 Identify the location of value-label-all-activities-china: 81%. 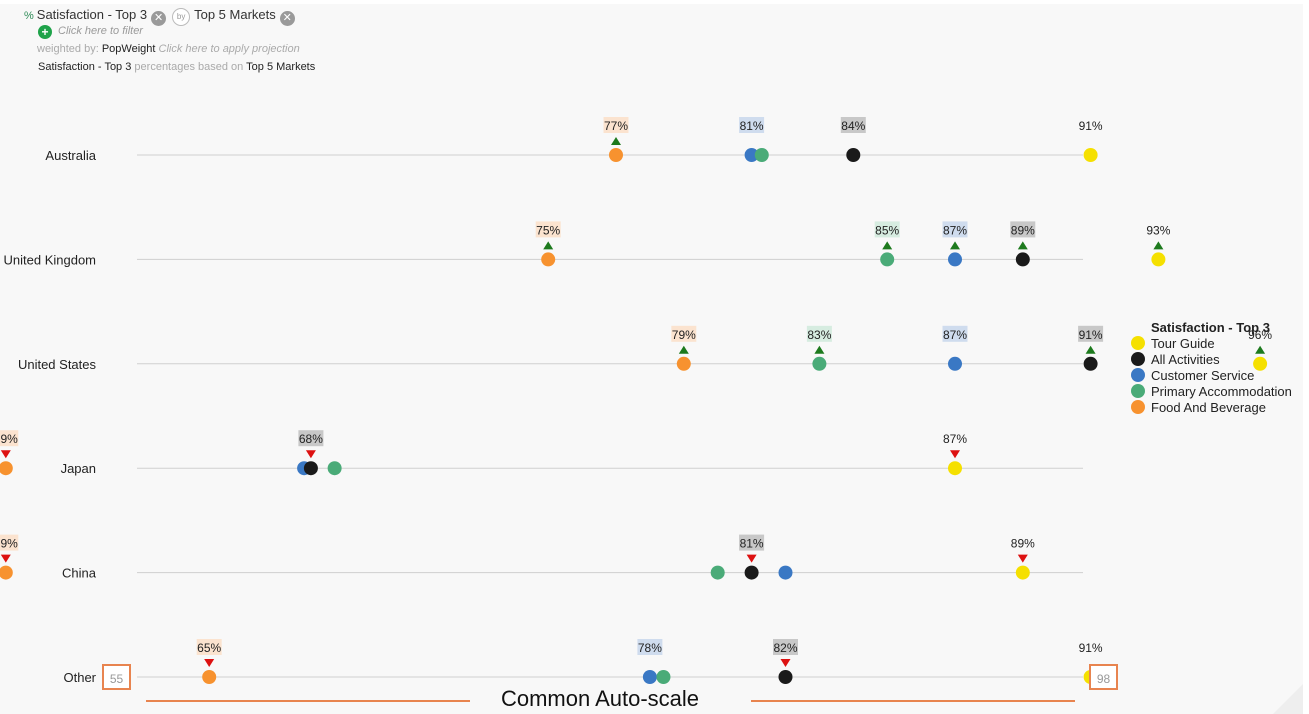
(752, 544).